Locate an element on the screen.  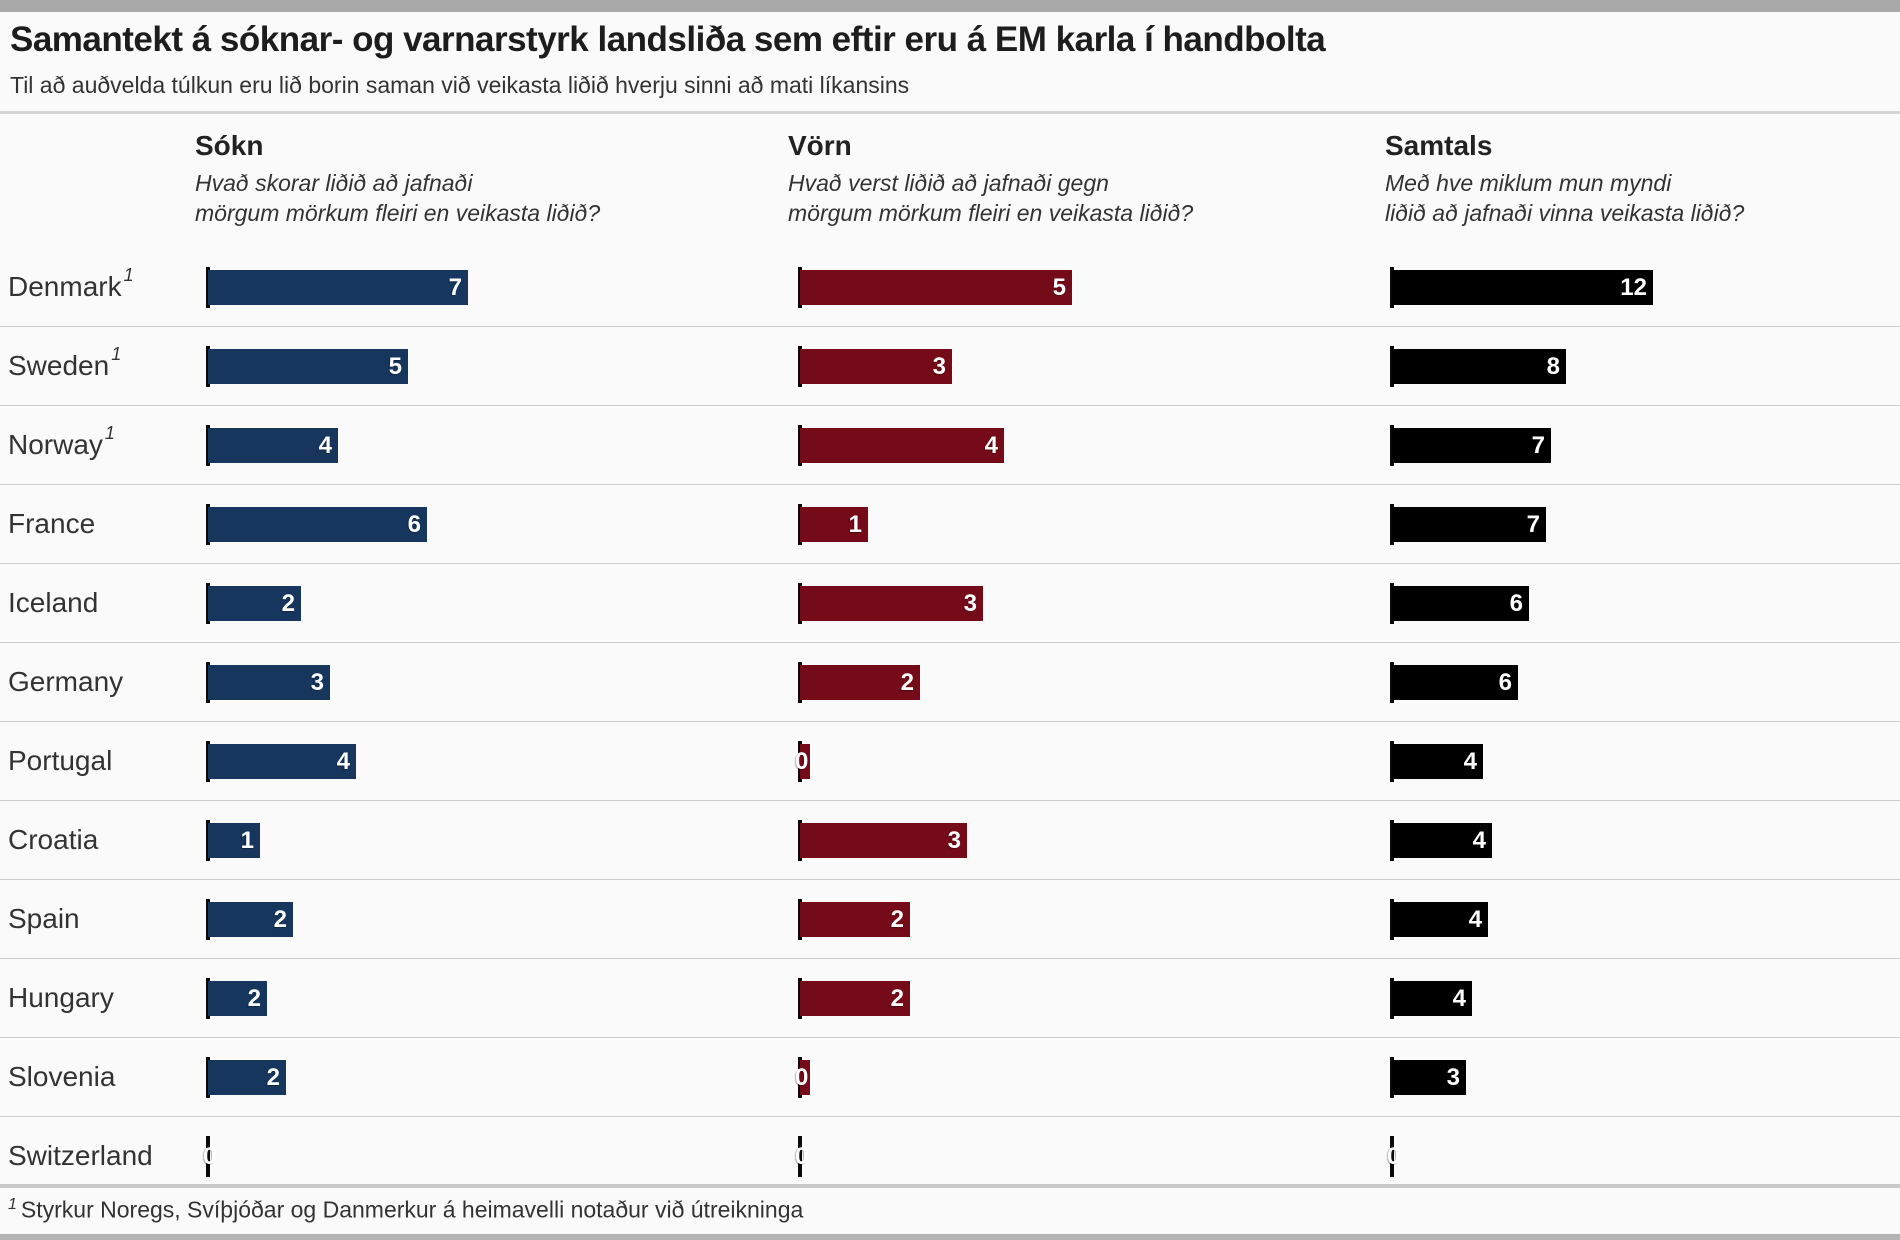
sokn-bar: 6 is located at coordinates (317, 524).